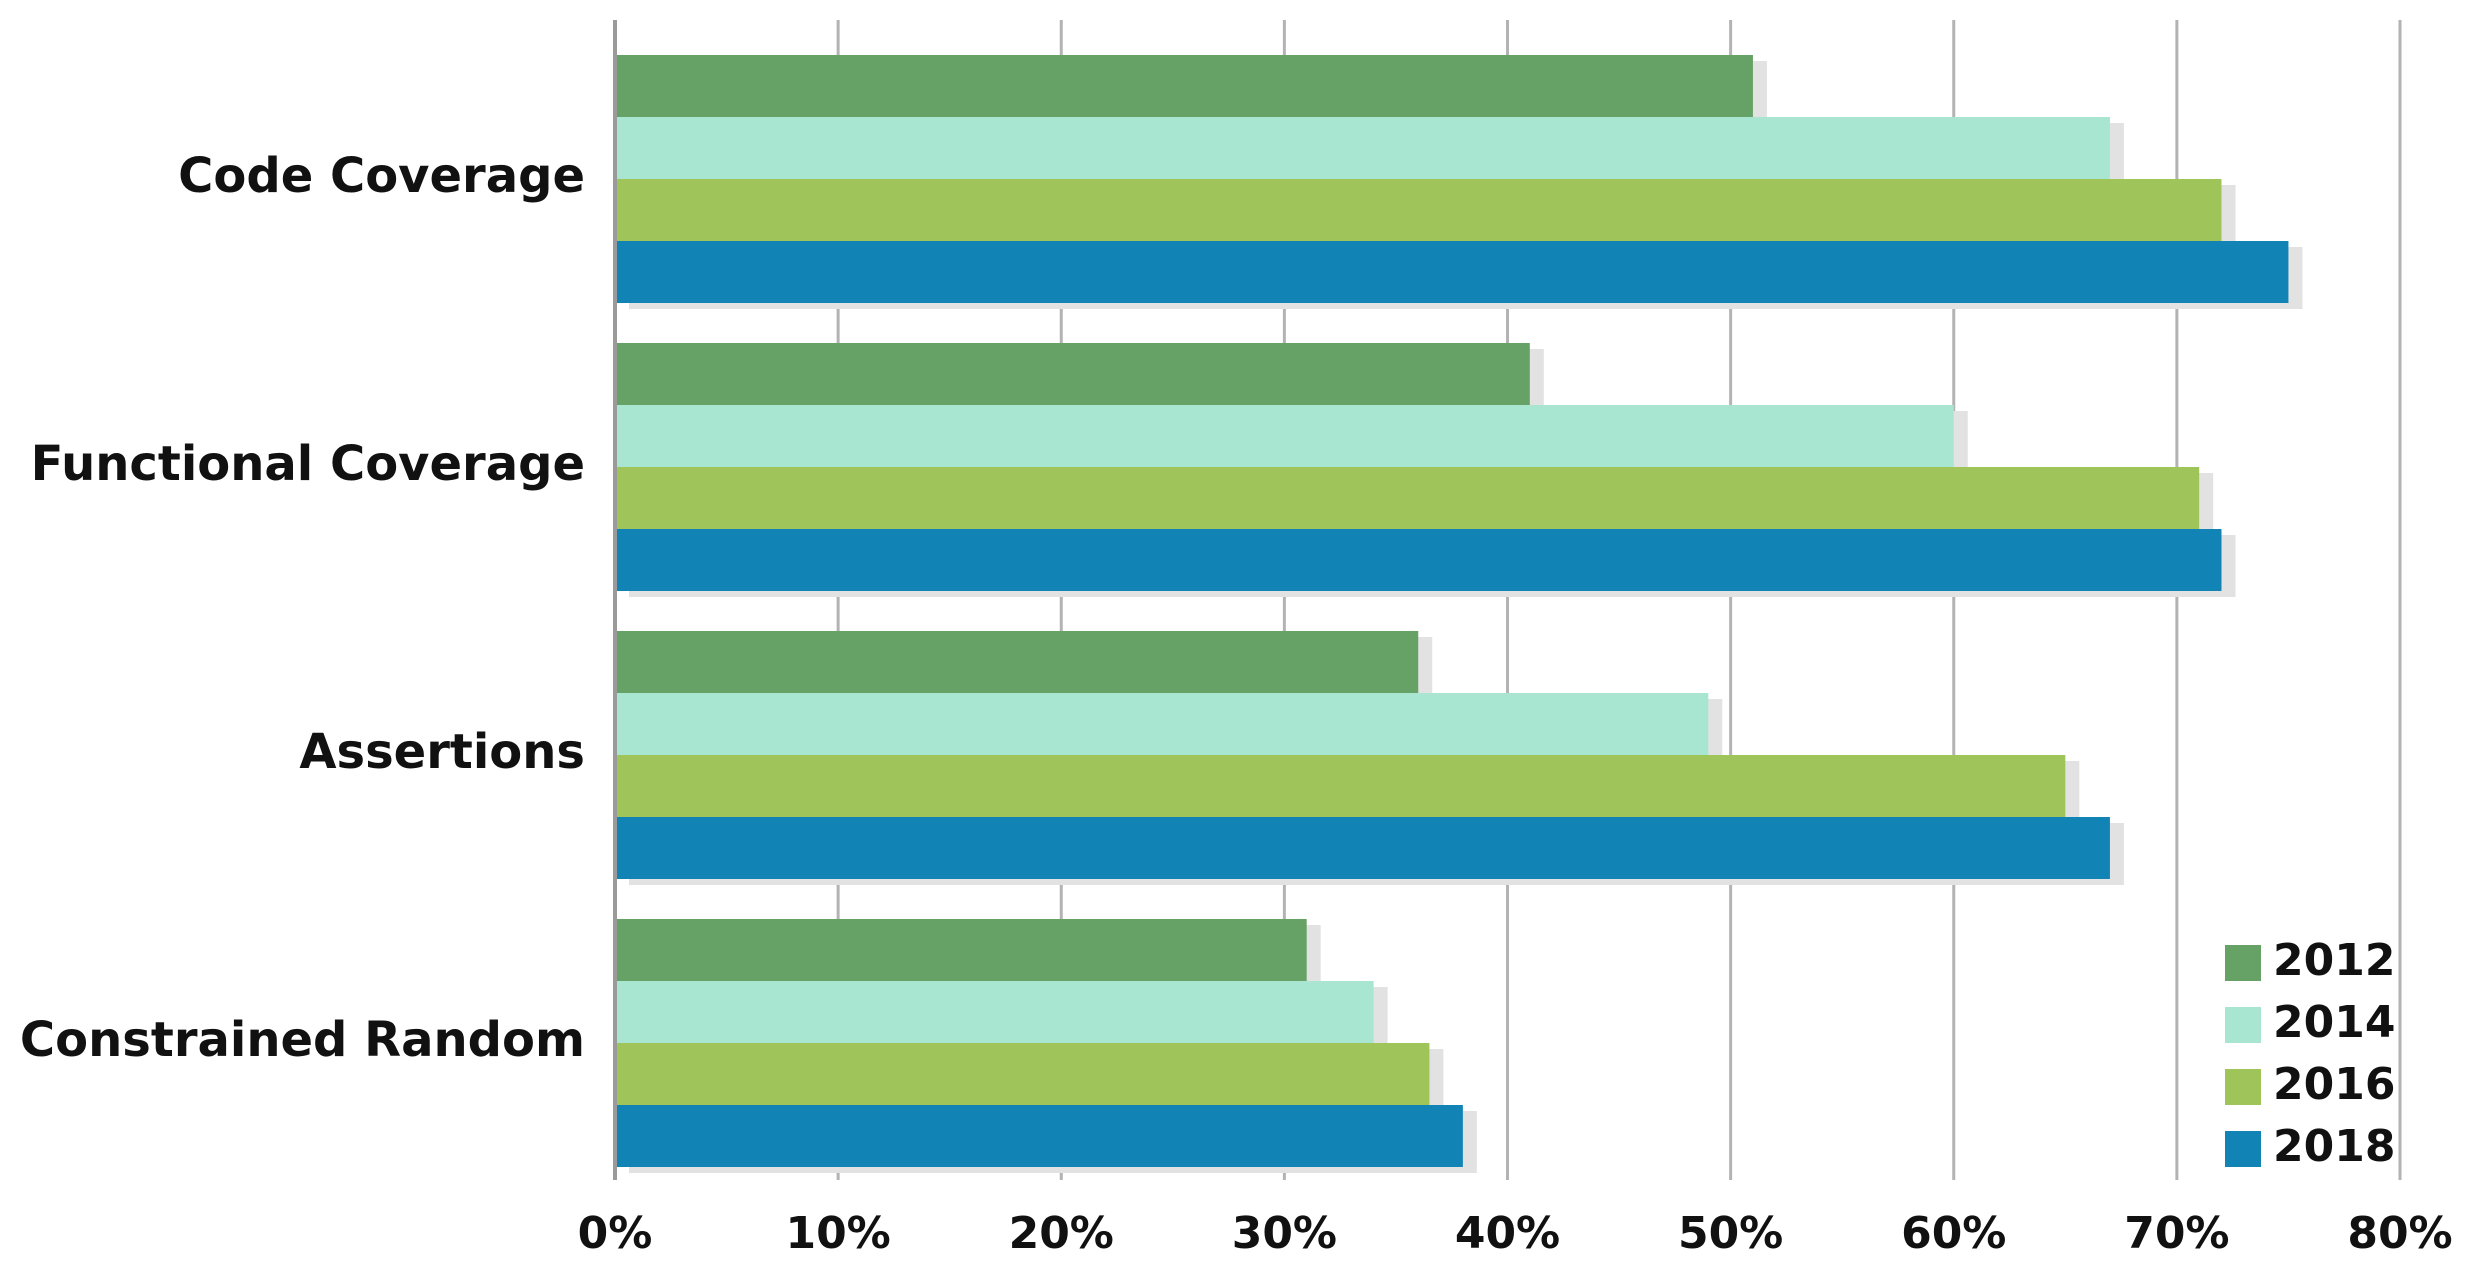 The image size is (2472, 1276). Describe the element at coordinates (2334, 960) in the screenshot. I see `legend-label: 2012` at that location.